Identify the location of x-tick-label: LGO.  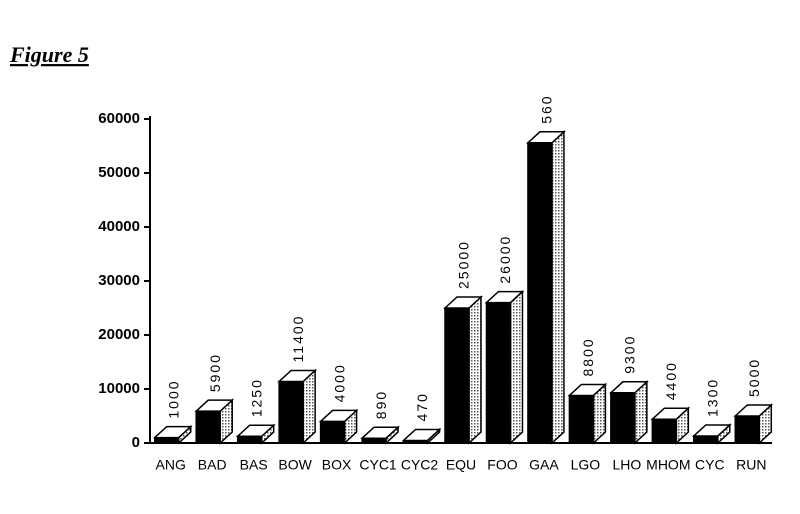
(586, 465).